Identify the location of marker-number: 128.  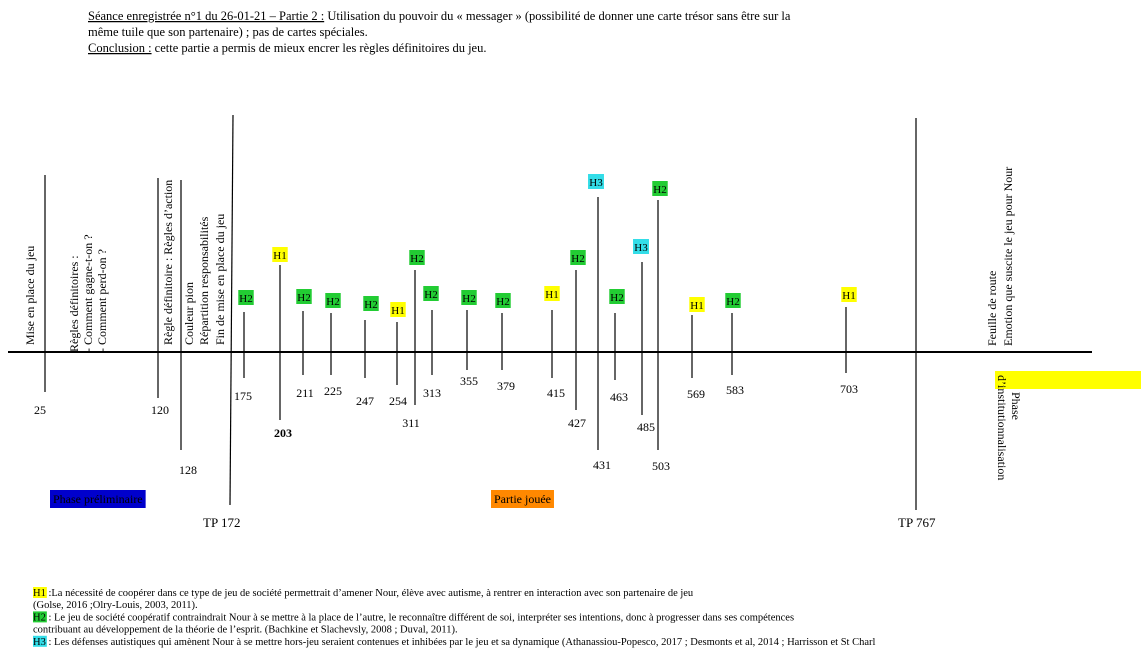
(188, 470).